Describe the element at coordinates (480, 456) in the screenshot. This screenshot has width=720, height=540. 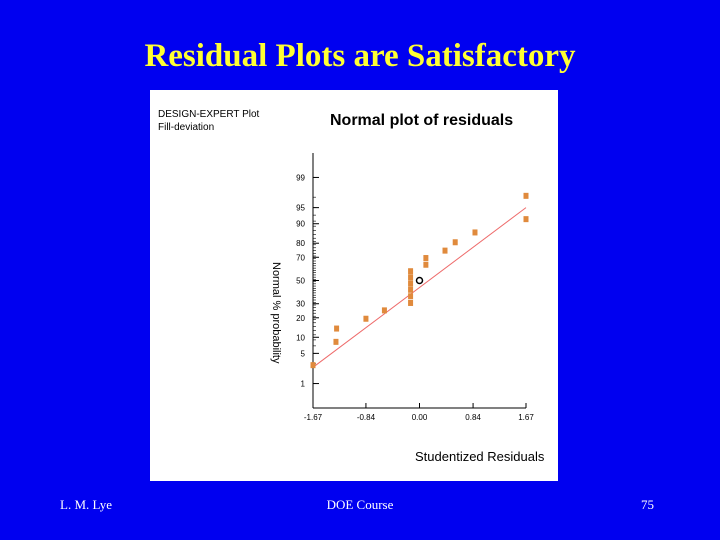
I see `x-axis-label: Studentized Residuals` at that location.